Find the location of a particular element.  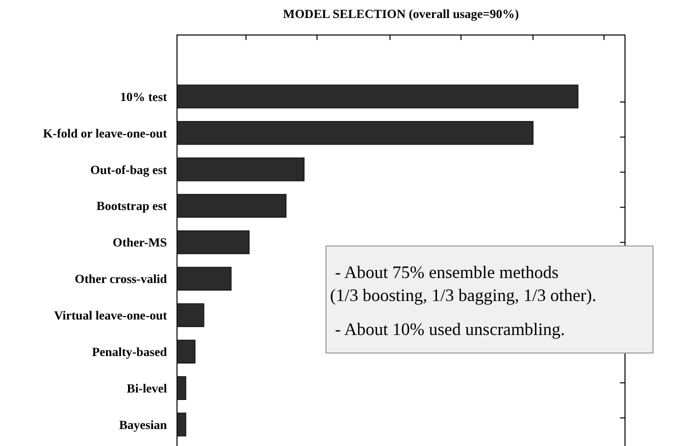

y-tick-label: 10% test is located at coordinates (144, 97).